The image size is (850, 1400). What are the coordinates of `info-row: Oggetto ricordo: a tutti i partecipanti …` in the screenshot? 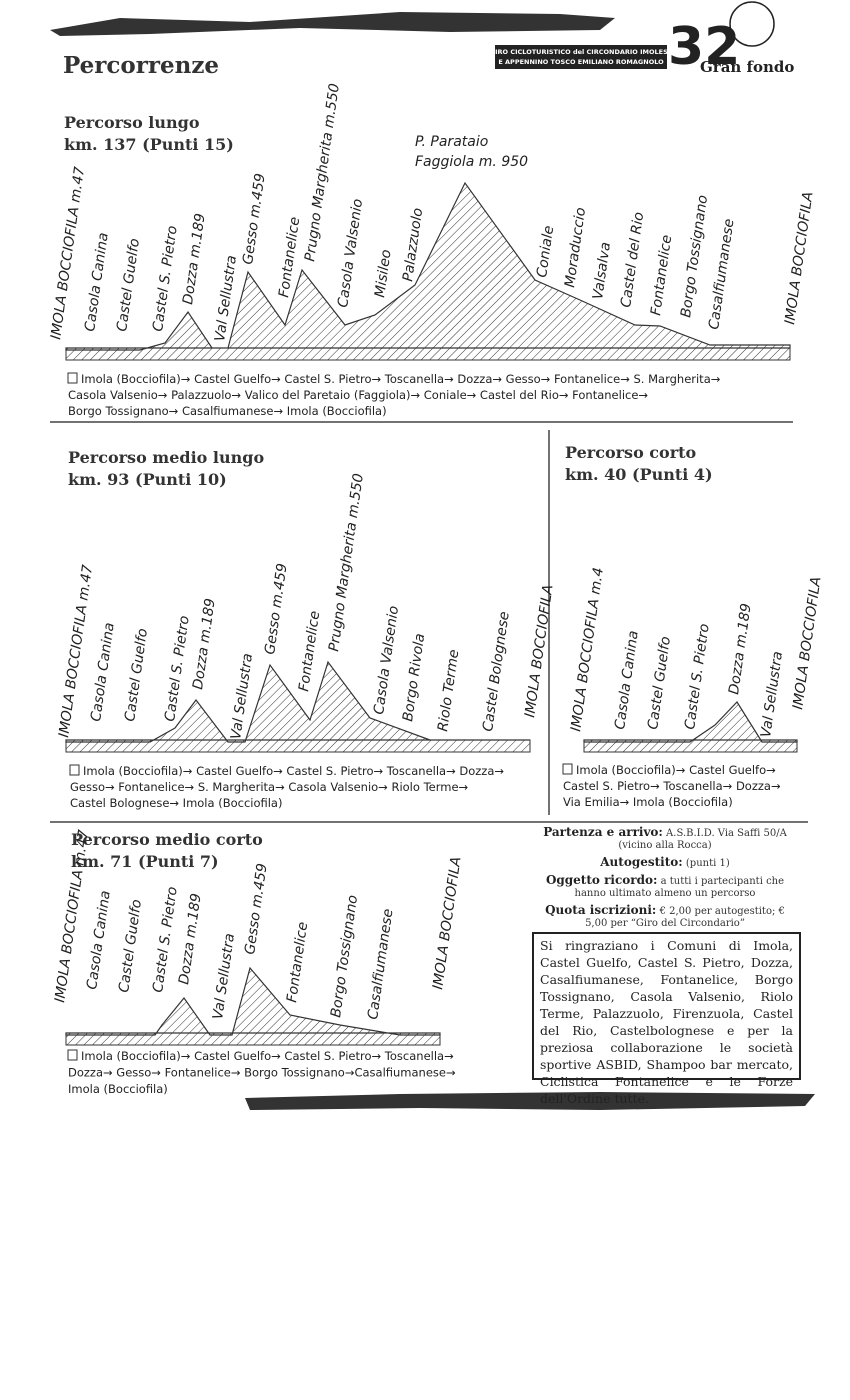 It's located at (665, 887).